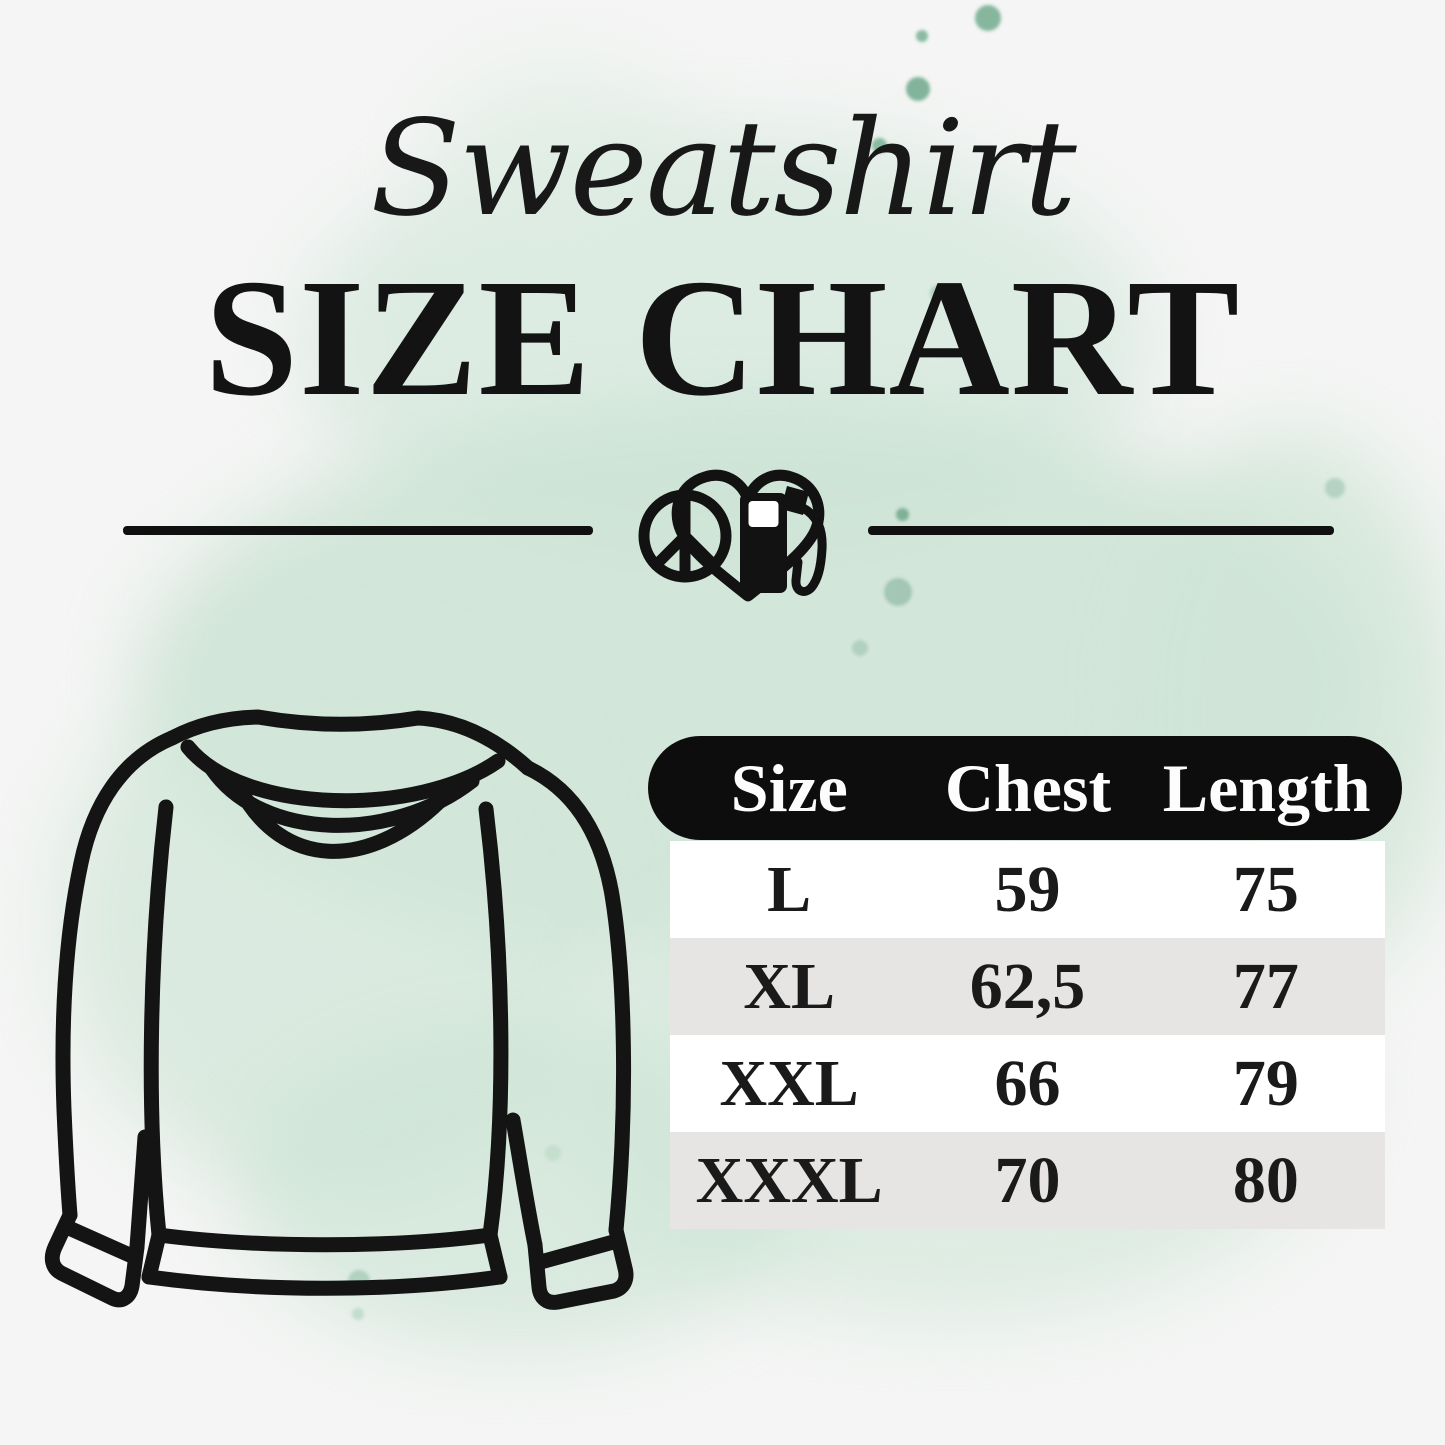  Describe the element at coordinates (1265, 1180) in the screenshot. I see `cell-length: 80` at that location.